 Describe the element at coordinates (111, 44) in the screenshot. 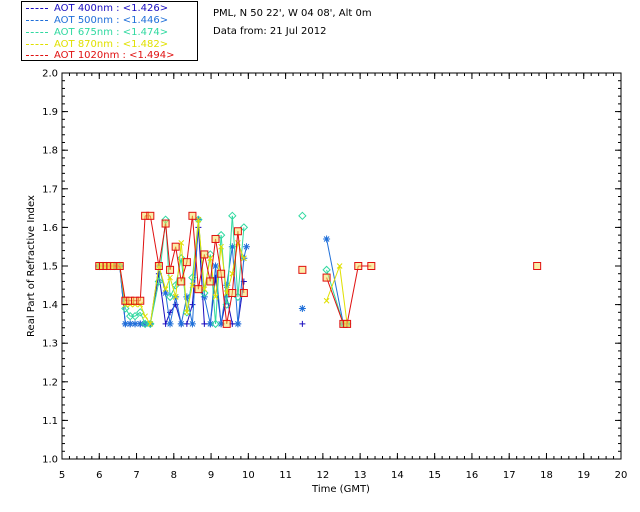

I see `legend-label: AOT 870nm : <1.482>` at that location.